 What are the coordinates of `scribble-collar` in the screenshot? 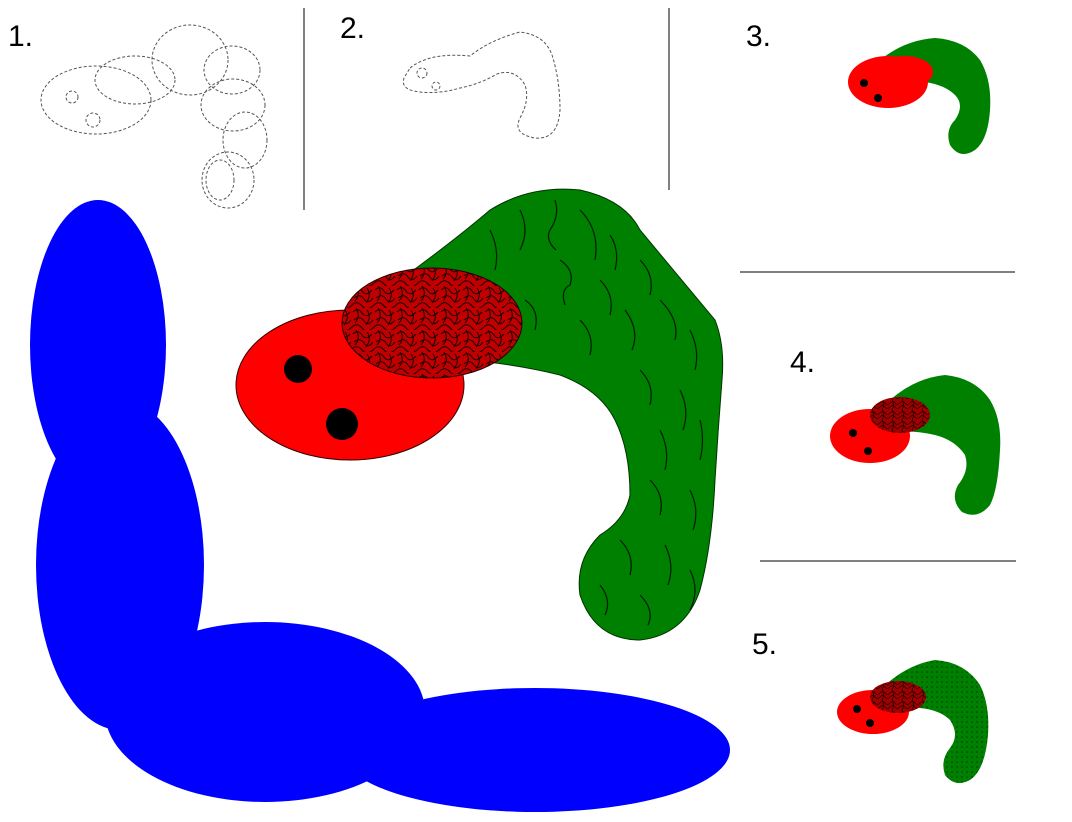 It's located at (432, 323).